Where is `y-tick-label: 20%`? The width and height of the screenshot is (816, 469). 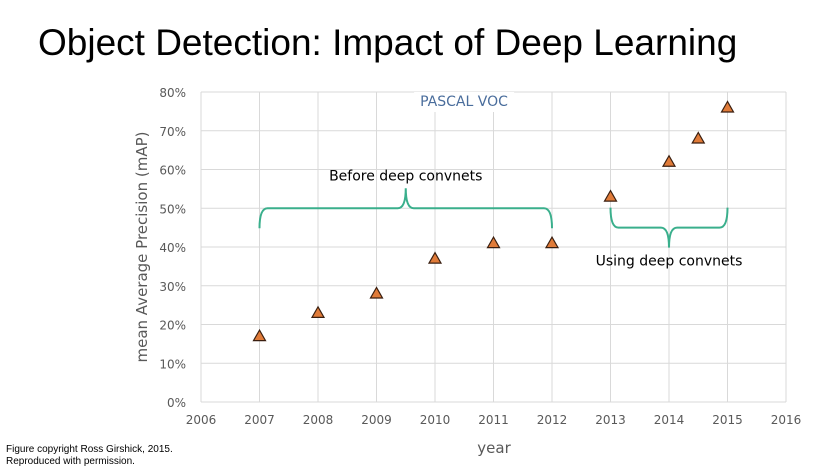
y-tick-label: 20% is located at coordinates (172, 326).